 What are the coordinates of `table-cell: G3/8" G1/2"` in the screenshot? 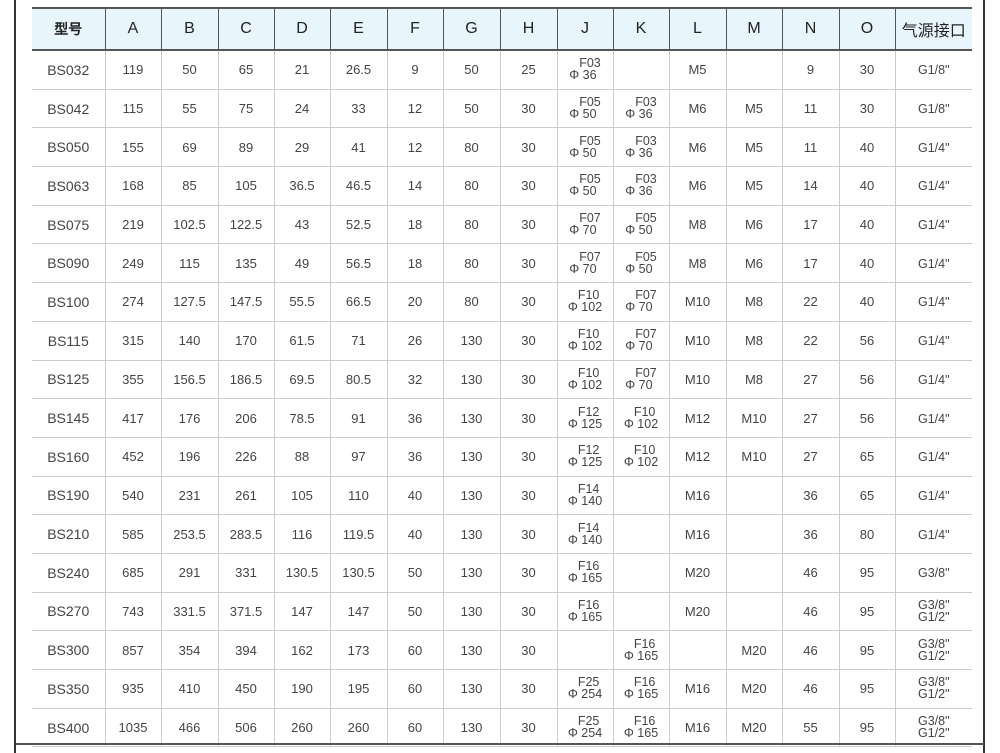 It's located at (933, 728).